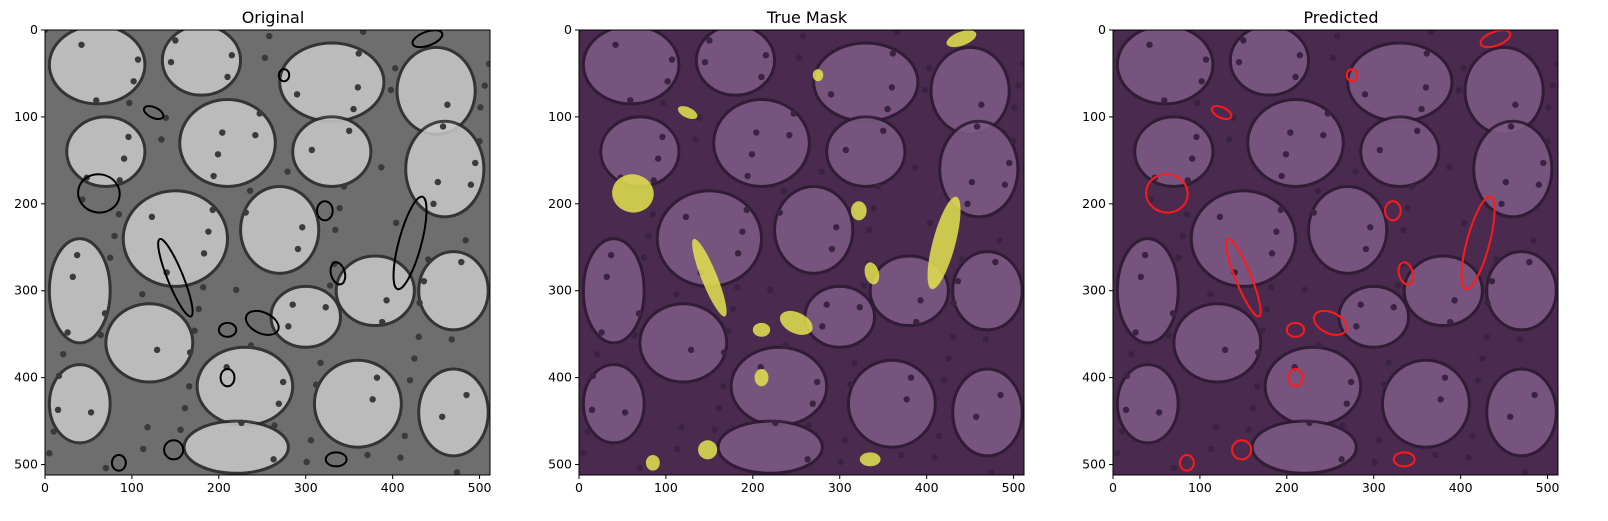 This screenshot has height=521, width=1608. I want to click on panel-title: True Mask, so click(807, 17).